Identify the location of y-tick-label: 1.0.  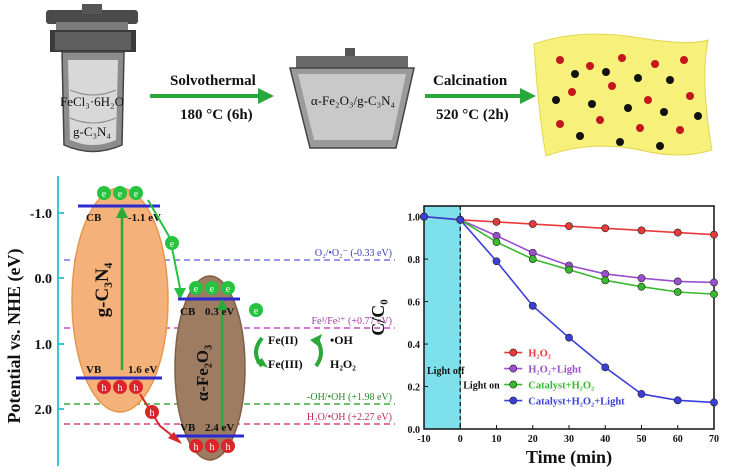
(414, 218).